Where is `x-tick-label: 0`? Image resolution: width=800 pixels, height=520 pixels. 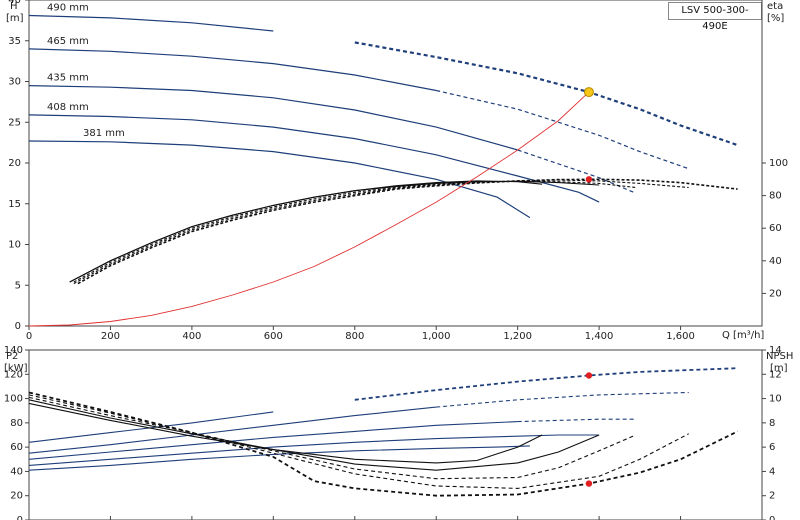
x-tick-label: 0 is located at coordinates (29, 336).